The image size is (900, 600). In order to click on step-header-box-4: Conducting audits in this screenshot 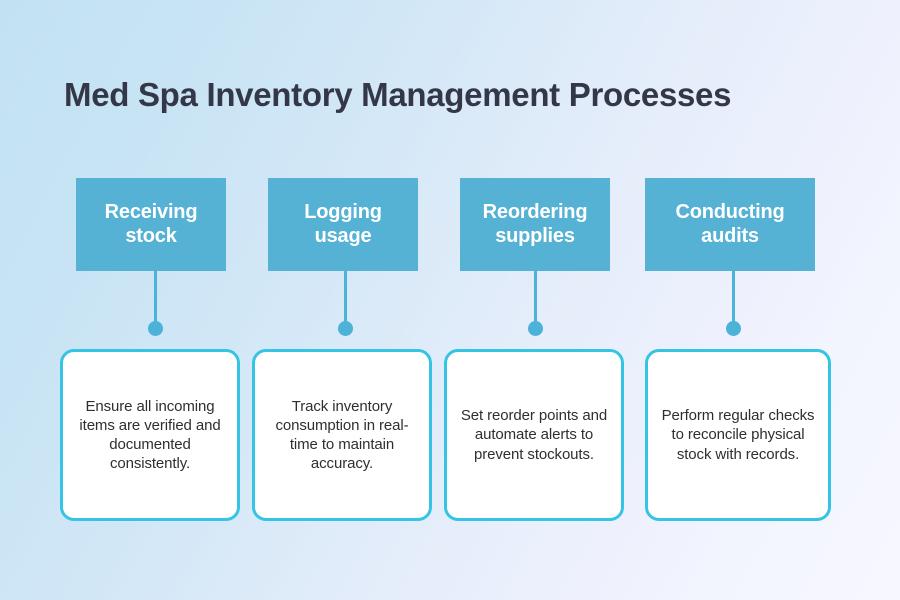, I will do `click(730, 224)`.